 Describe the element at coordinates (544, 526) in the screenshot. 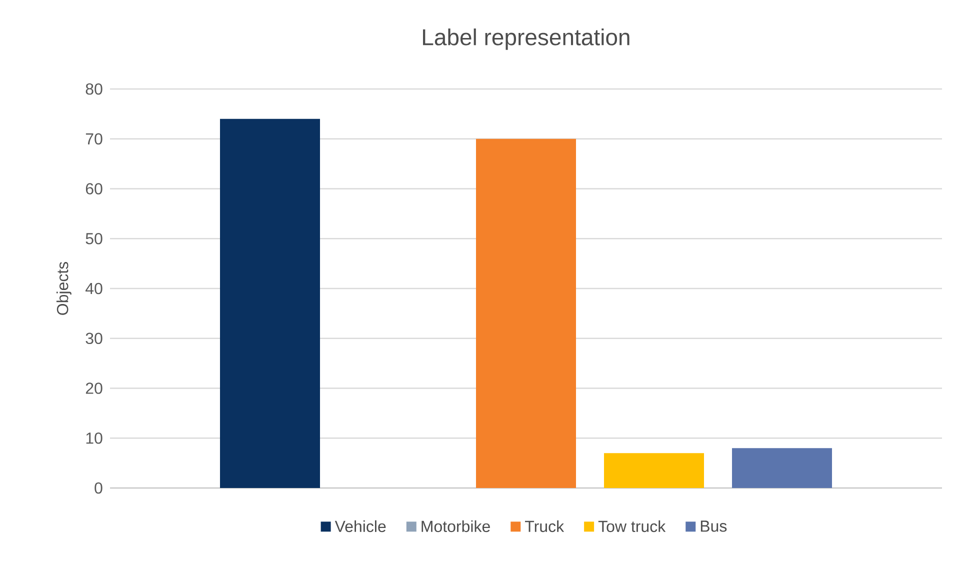

I see `legend-label: Truck` at that location.